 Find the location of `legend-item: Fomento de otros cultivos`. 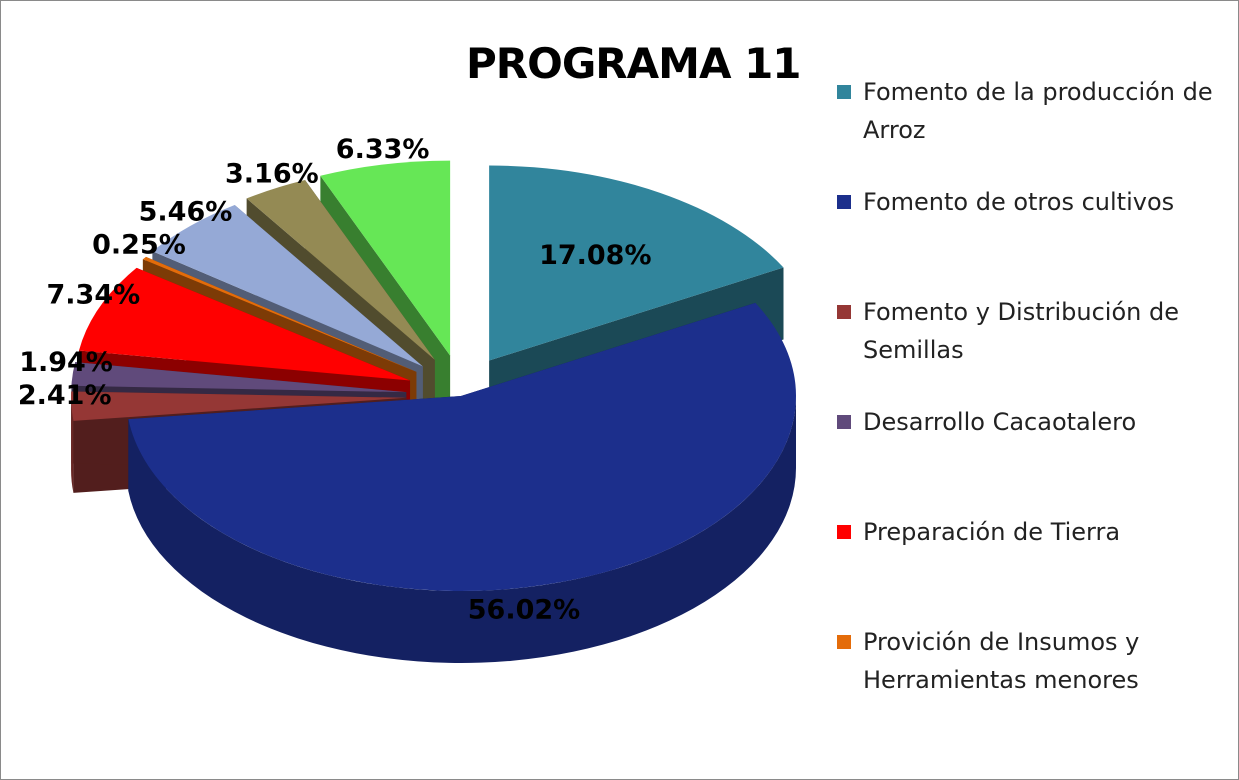

legend-item: Fomento de otros cultivos is located at coordinates (1037, 238).